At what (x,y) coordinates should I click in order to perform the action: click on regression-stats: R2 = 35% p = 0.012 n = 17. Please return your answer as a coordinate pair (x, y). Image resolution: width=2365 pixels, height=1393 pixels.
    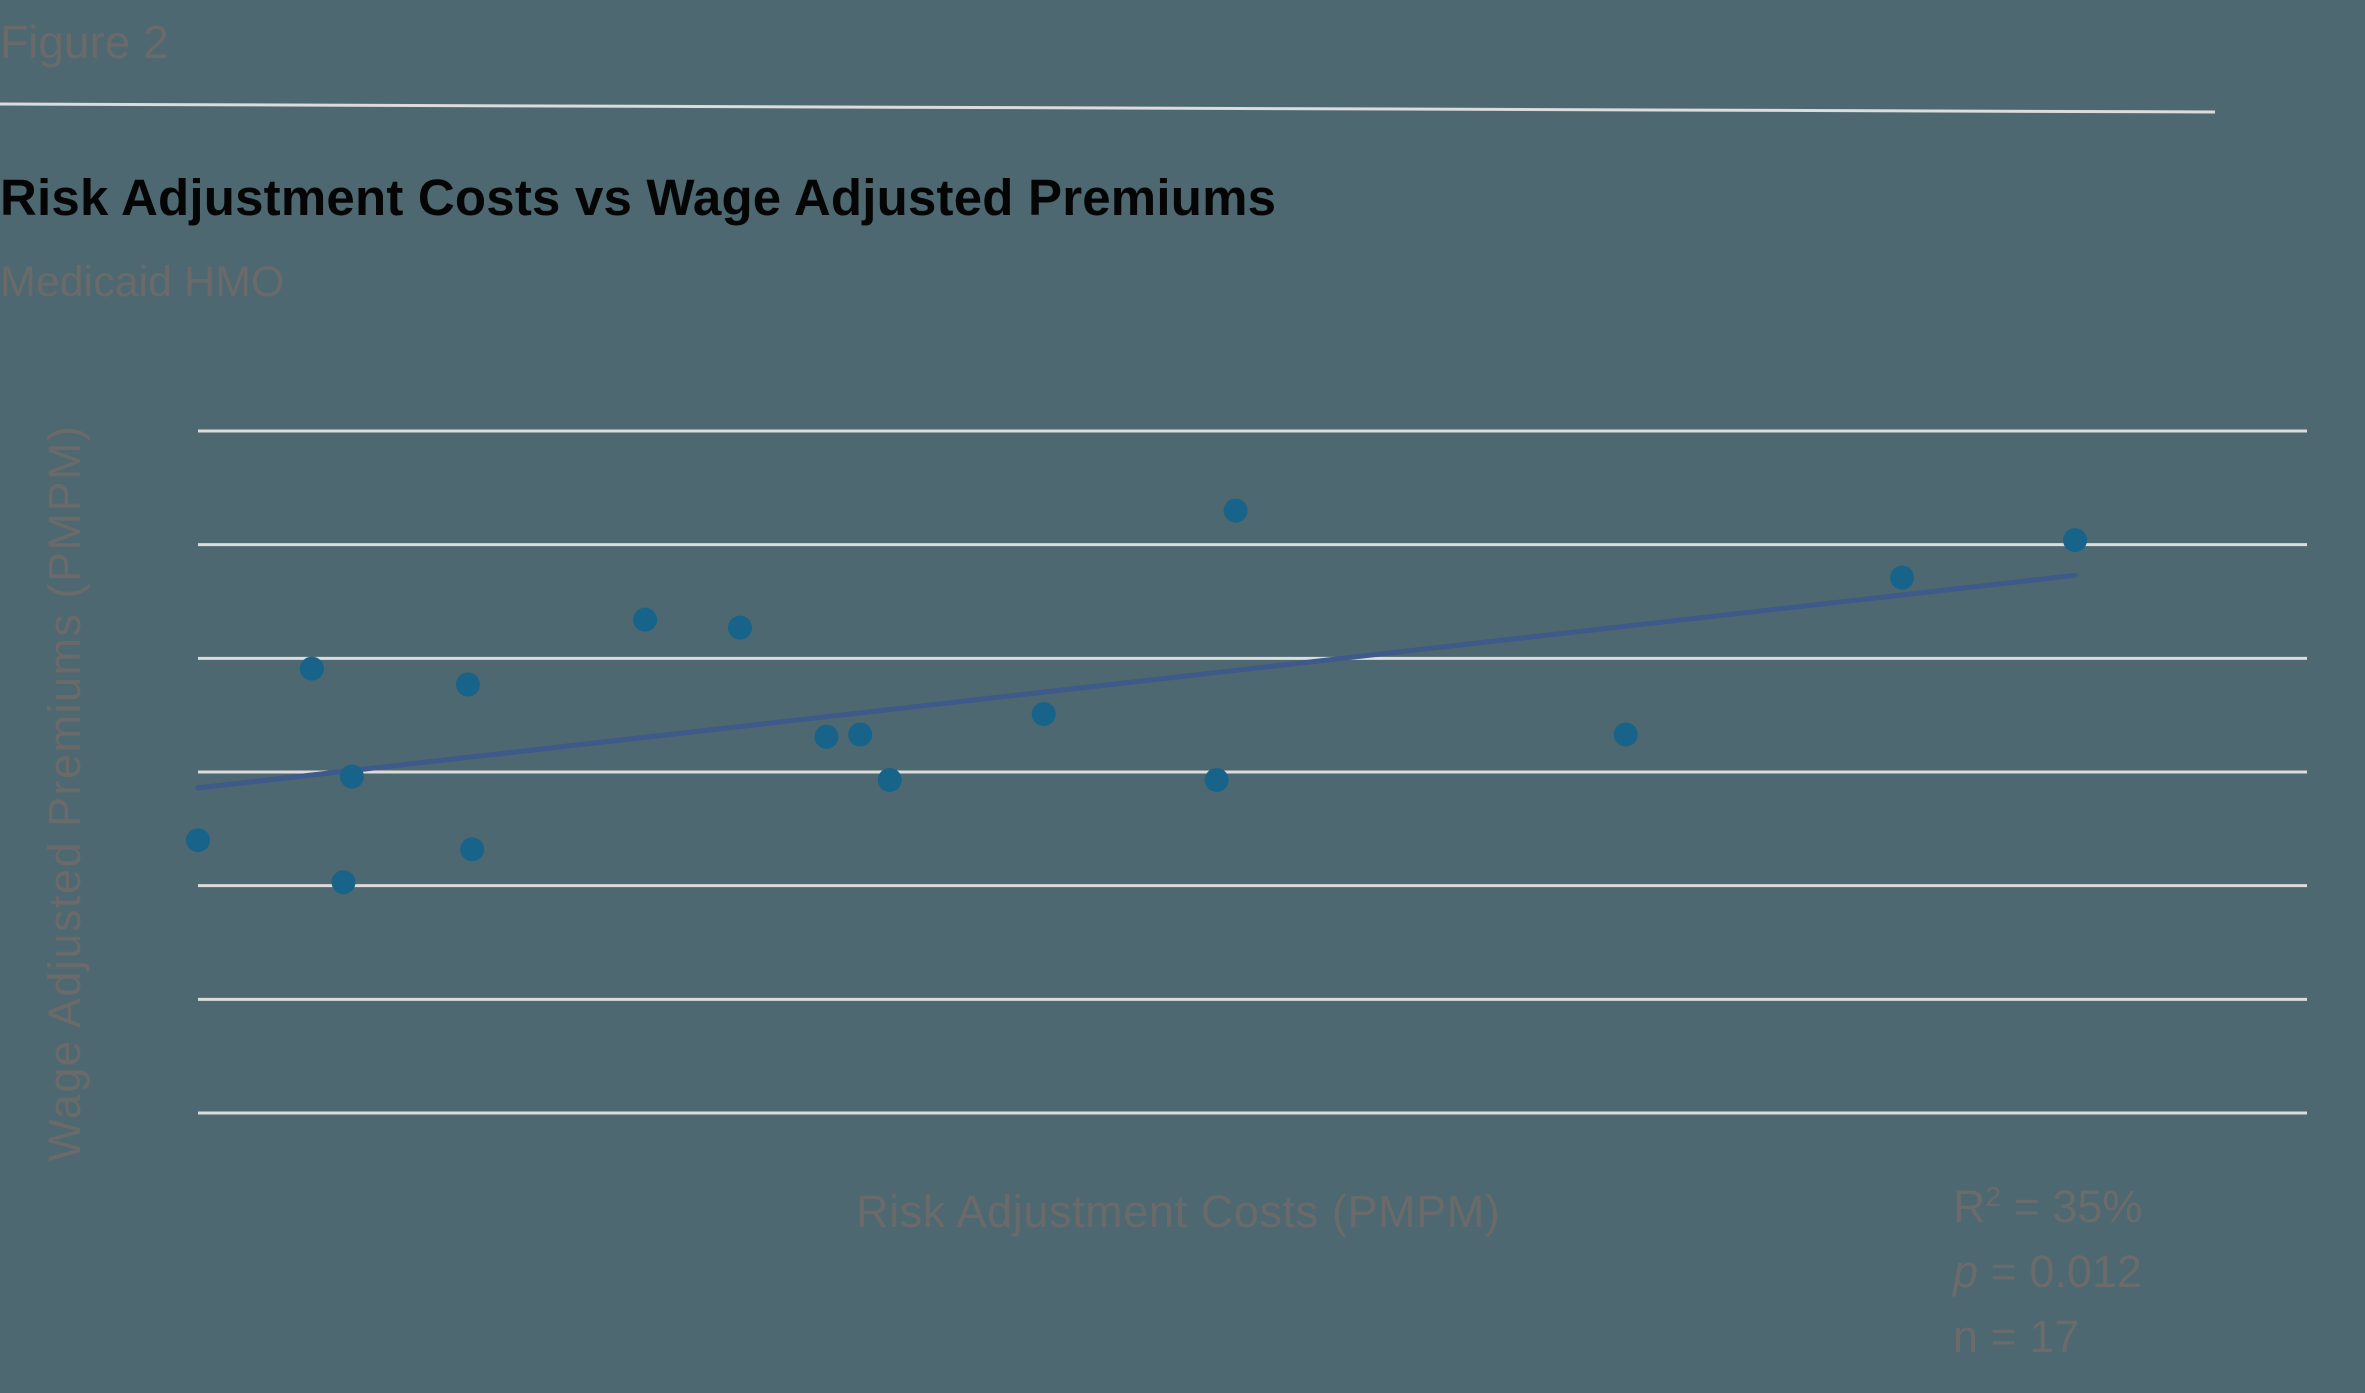
    Looking at the image, I should click on (2047, 1271).